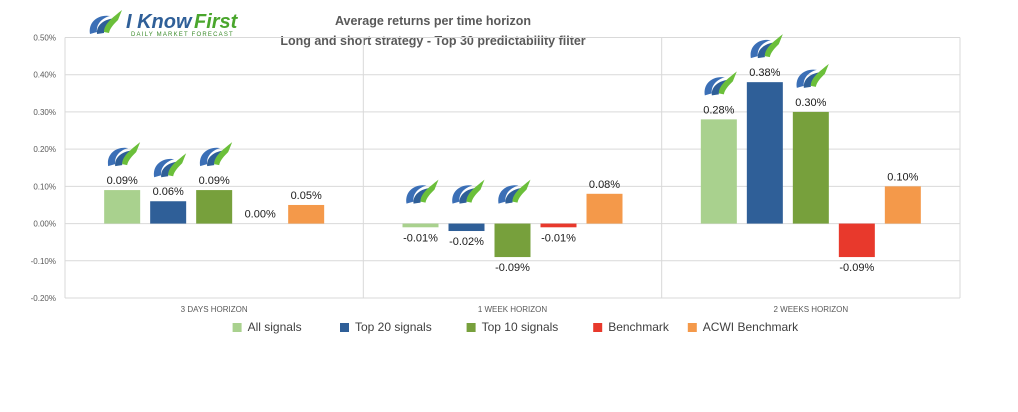 The image size is (1018, 412). What do you see at coordinates (260, 215) in the screenshot?
I see `data-label: 0.00%` at bounding box center [260, 215].